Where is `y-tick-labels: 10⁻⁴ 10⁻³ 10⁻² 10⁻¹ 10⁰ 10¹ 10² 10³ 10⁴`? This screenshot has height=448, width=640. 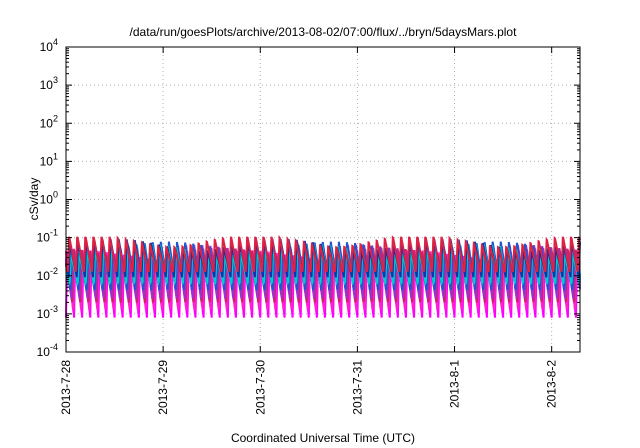 y-tick-labels: 10⁻⁴ 10⁻³ 10⁻² 10⁻¹ 10⁰ 10¹ 10² 10³ 10⁴ is located at coordinates (47, 198).